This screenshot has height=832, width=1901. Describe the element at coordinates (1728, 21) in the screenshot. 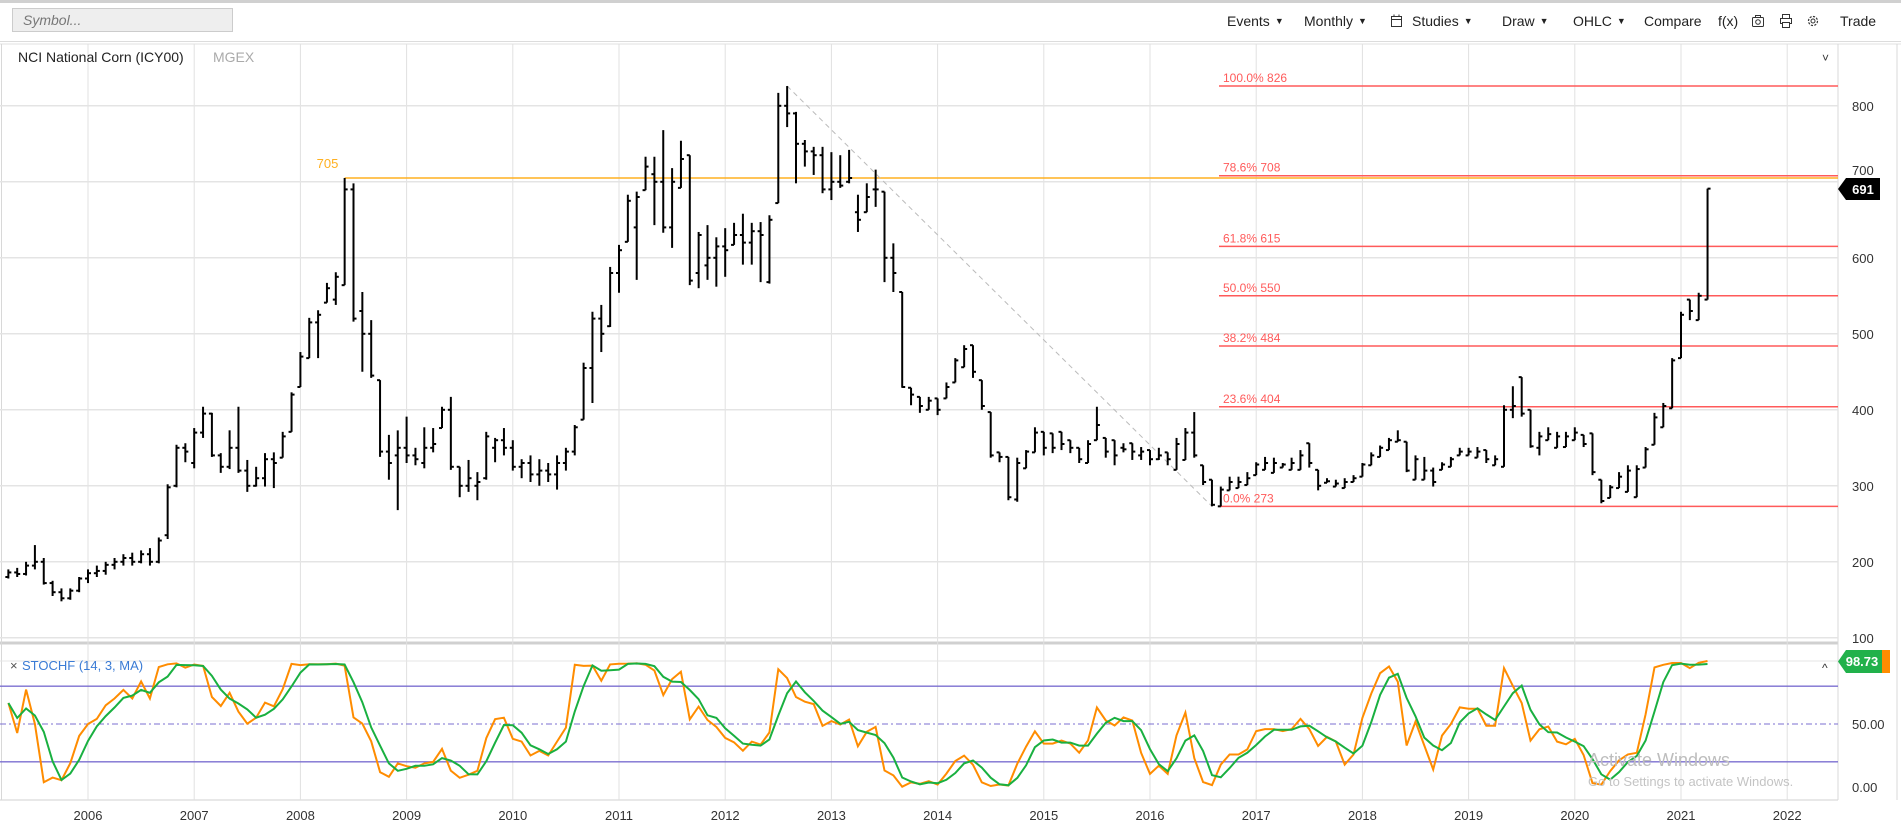

I see `function-button: f(x)` at that location.